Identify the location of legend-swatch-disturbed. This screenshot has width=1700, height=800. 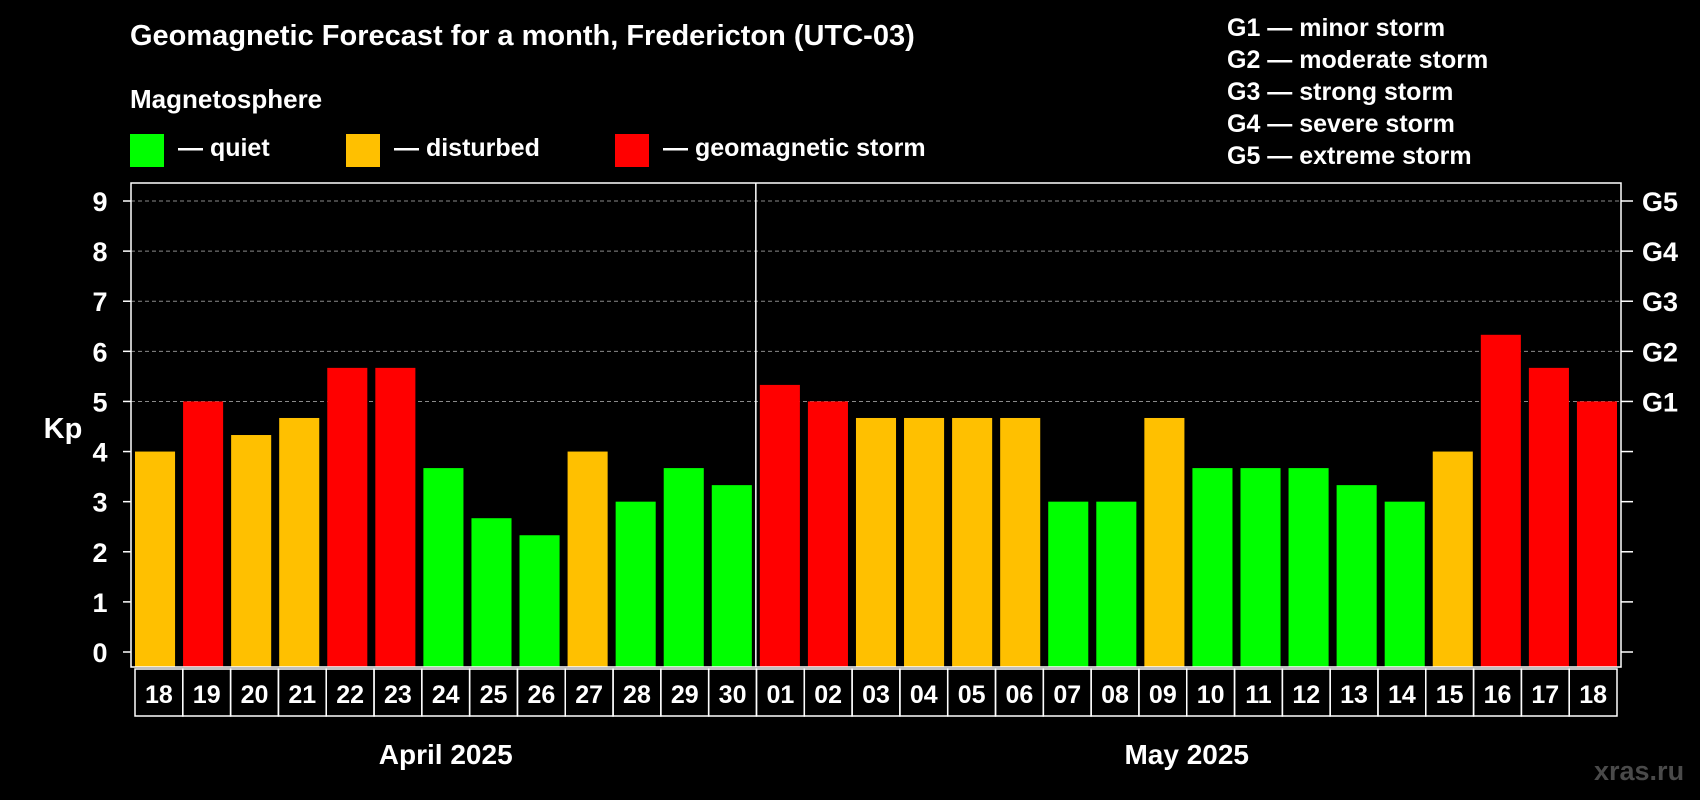
(363, 150).